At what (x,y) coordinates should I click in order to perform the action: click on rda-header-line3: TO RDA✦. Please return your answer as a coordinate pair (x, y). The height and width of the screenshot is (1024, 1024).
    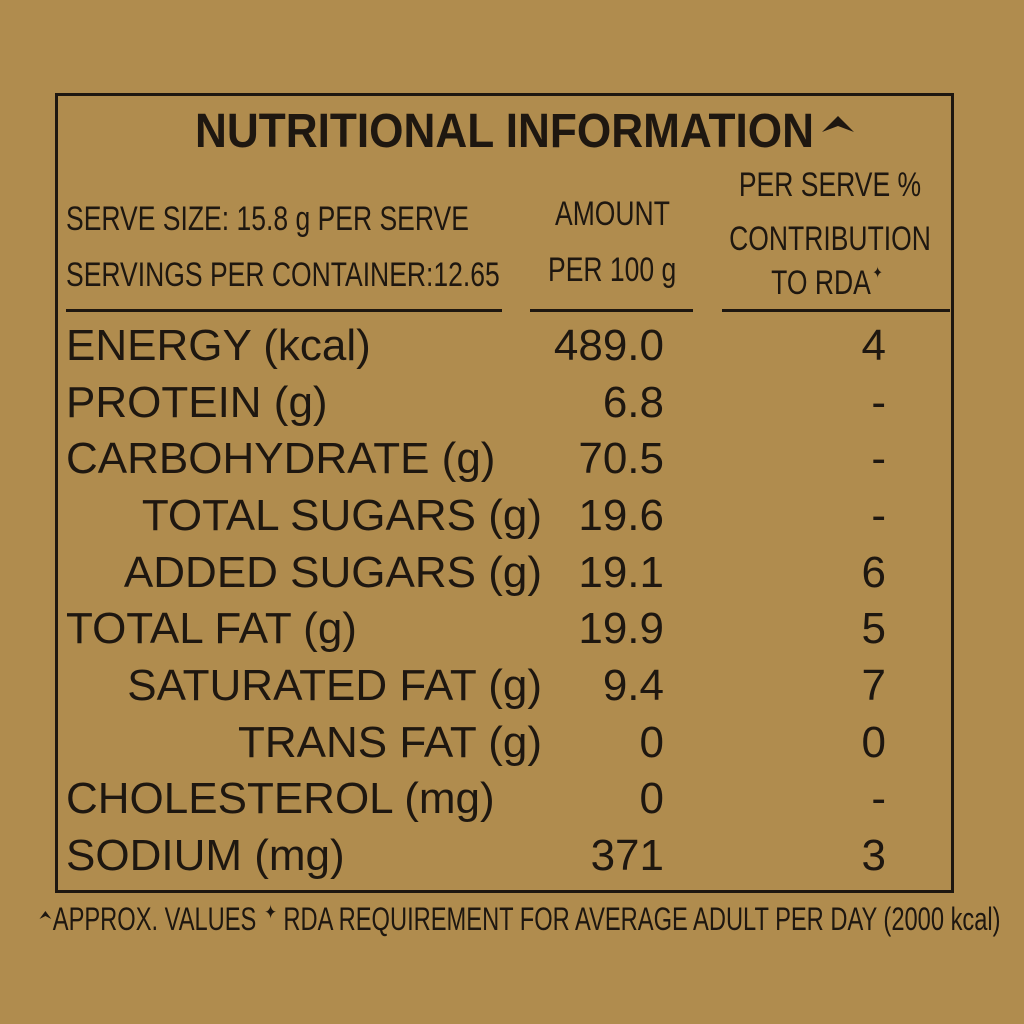
    Looking at the image, I should click on (827, 283).